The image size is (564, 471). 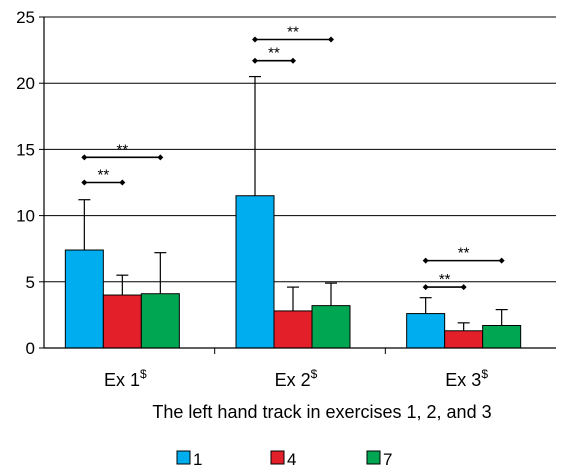 What do you see at coordinates (25, 216) in the screenshot?
I see `y-tick-label: 10` at bounding box center [25, 216].